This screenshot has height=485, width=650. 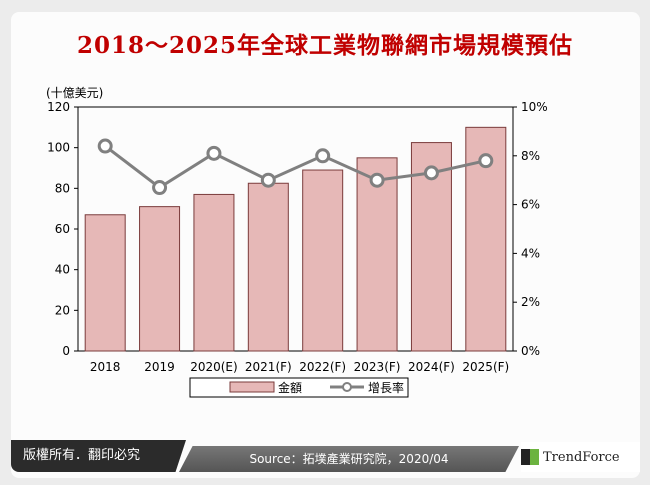 What do you see at coordinates (530, 253) in the screenshot?
I see `y2-tick-label: 4%` at bounding box center [530, 253].